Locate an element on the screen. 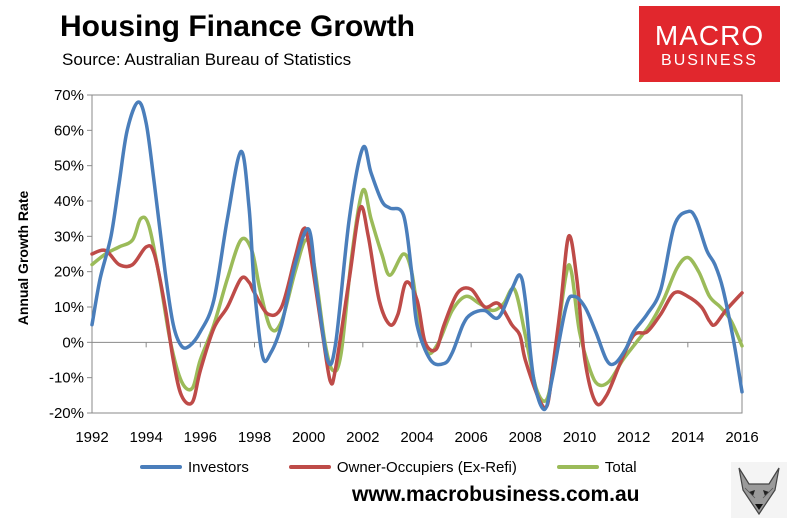 The image size is (795, 528). y-tick-label: 50% is located at coordinates (69, 166).